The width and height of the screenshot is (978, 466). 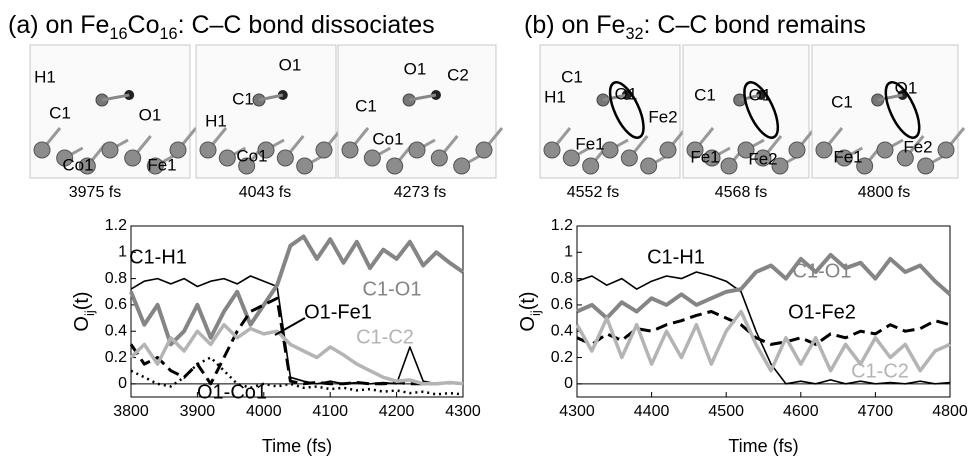 What do you see at coordinates (265, 192) in the screenshot?
I see `snapshot-time: 4043 fs` at bounding box center [265, 192].